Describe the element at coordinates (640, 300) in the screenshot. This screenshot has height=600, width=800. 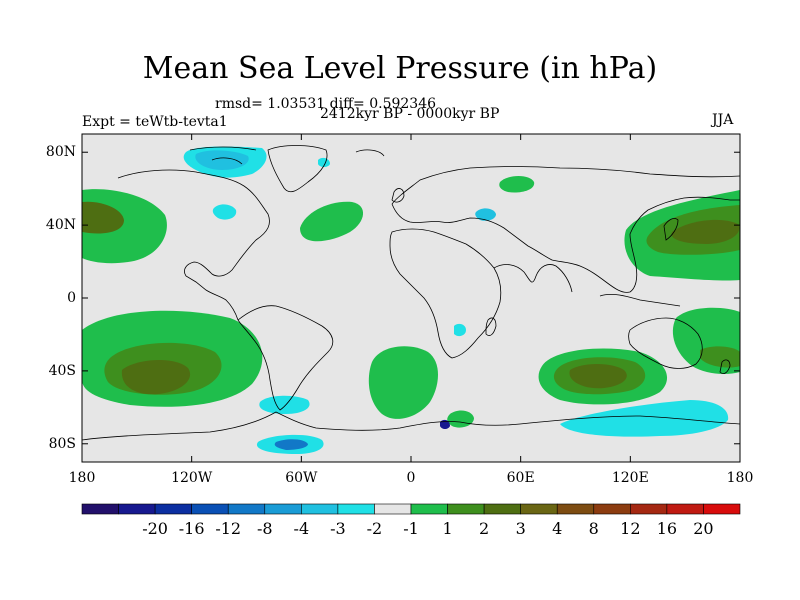
I see `coast-indonesia` at that location.